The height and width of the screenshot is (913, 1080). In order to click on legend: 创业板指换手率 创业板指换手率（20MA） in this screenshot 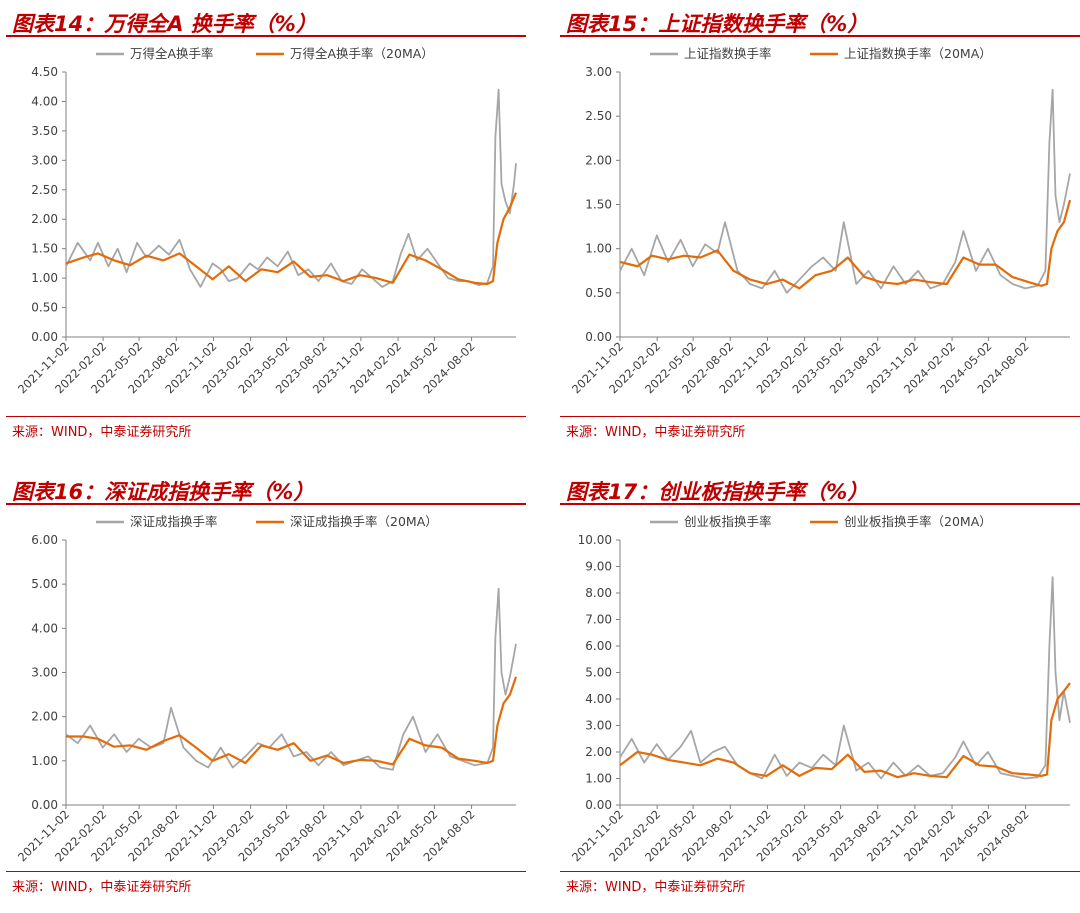, I will do `click(821, 521)`.